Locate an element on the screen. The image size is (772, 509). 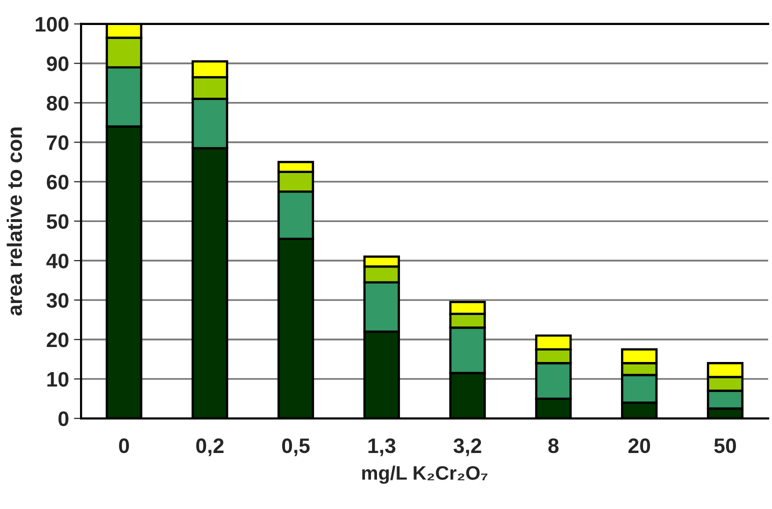
y-tick-label: 70 is located at coordinates (57, 142).